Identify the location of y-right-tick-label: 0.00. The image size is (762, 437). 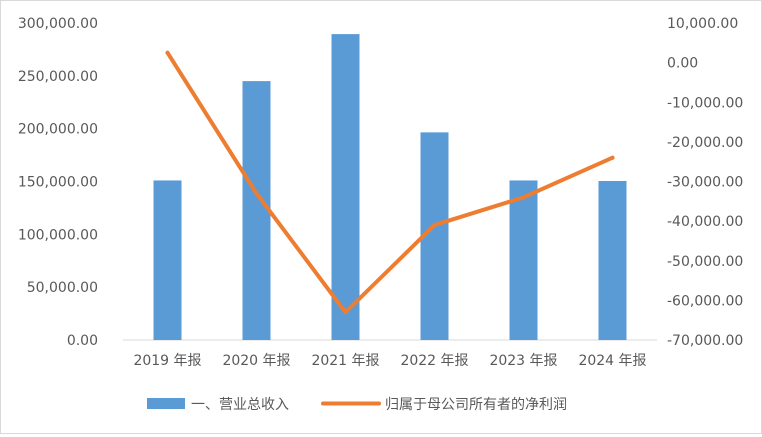
(682, 64).